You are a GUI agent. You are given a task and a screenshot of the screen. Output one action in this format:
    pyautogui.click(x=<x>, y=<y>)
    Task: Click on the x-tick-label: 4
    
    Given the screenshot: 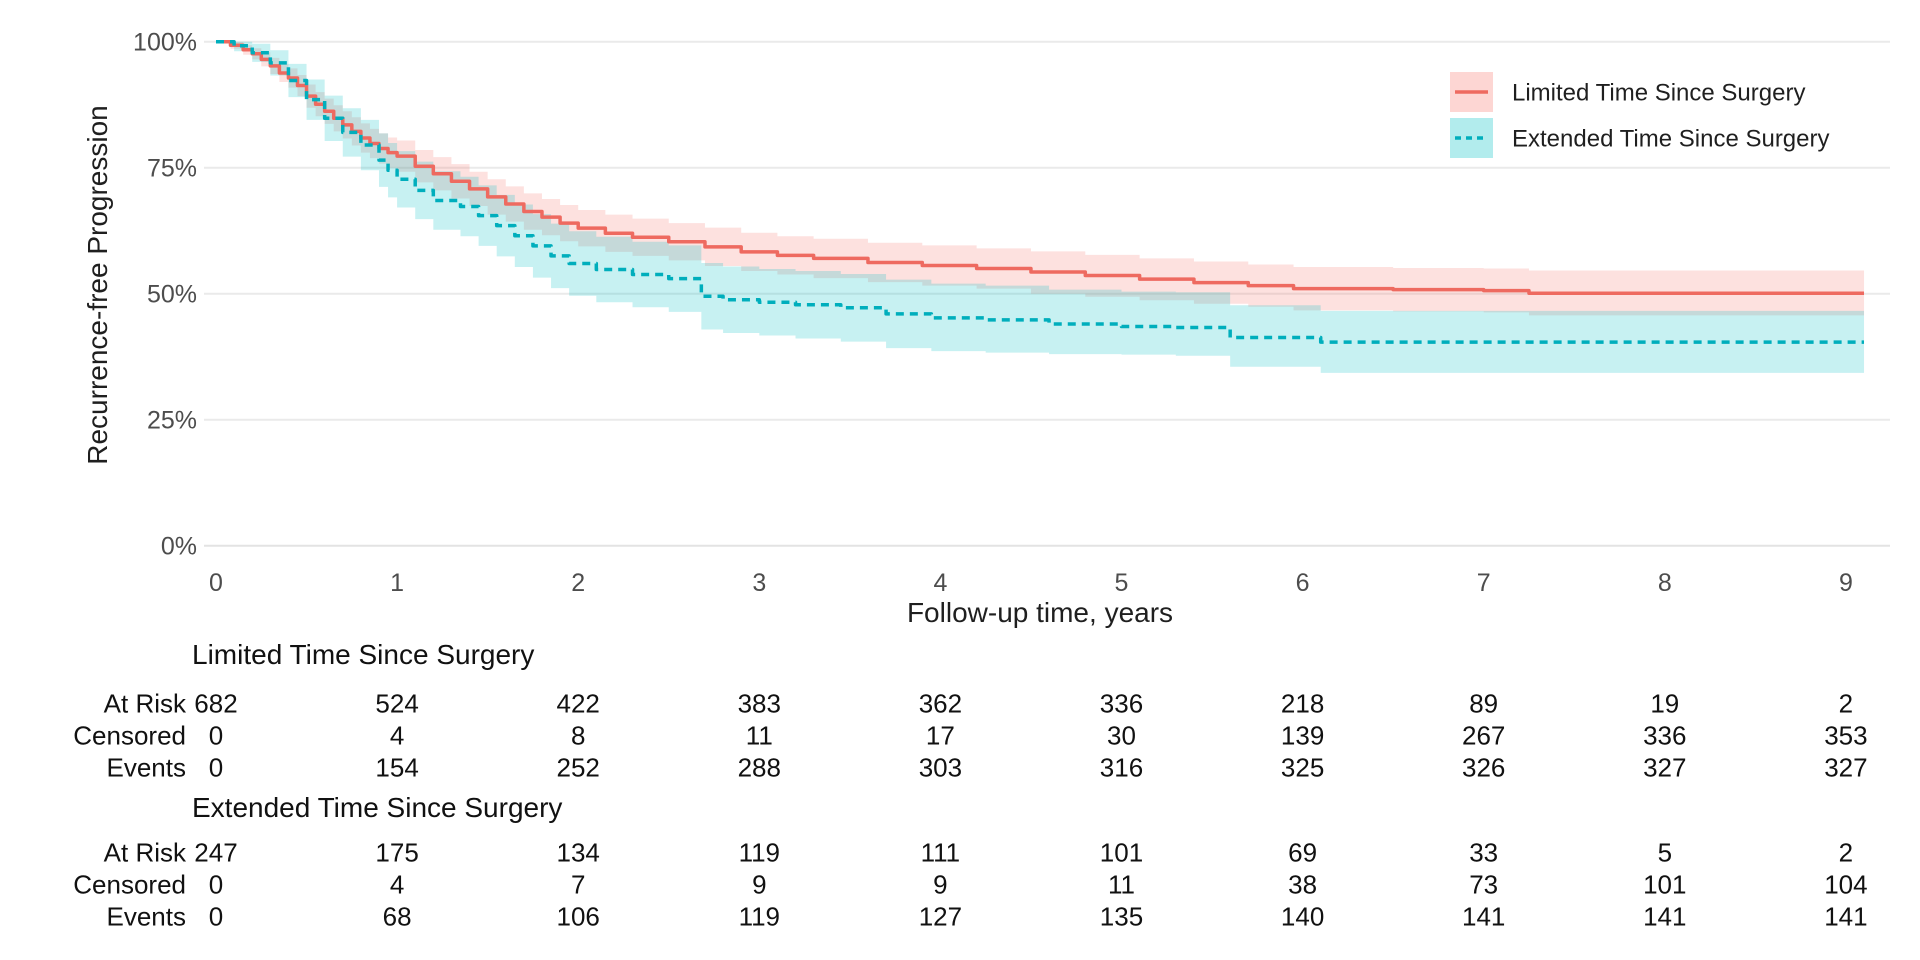 What is the action you would take?
    pyautogui.click(x=940, y=583)
    